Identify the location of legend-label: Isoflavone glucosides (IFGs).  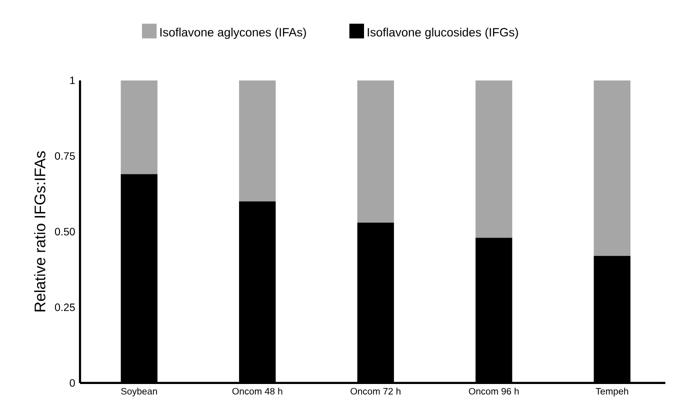
(443, 33).